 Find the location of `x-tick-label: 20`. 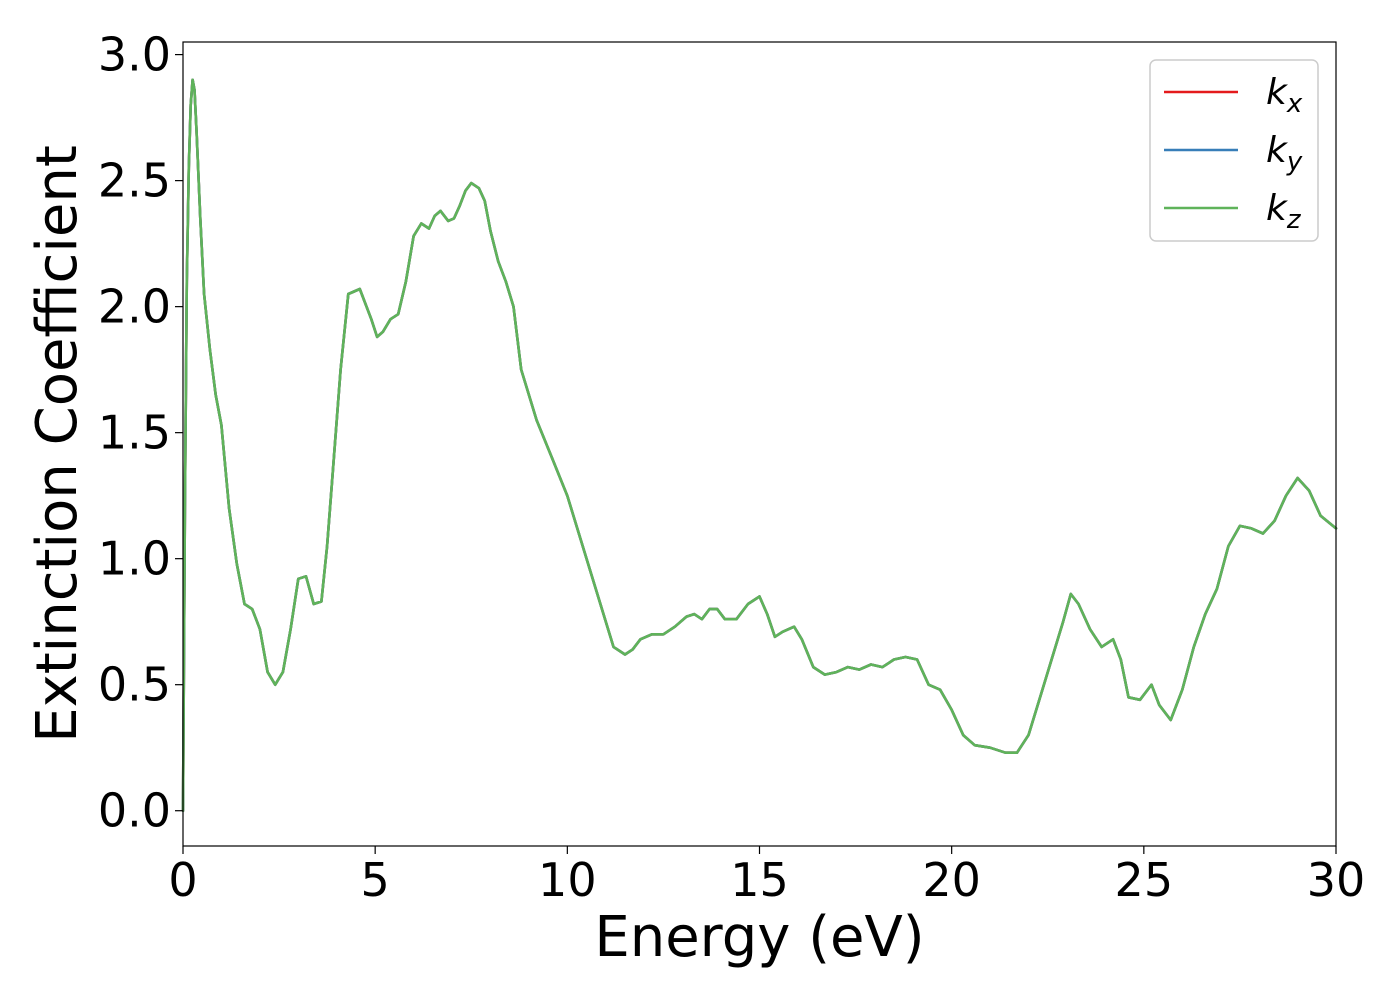

x-tick-label: 20 is located at coordinates (951, 880).